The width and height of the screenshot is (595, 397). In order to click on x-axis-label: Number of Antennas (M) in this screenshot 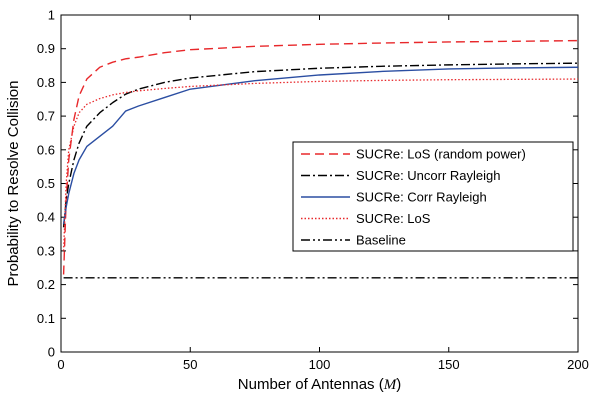, I will do `click(319, 384)`.